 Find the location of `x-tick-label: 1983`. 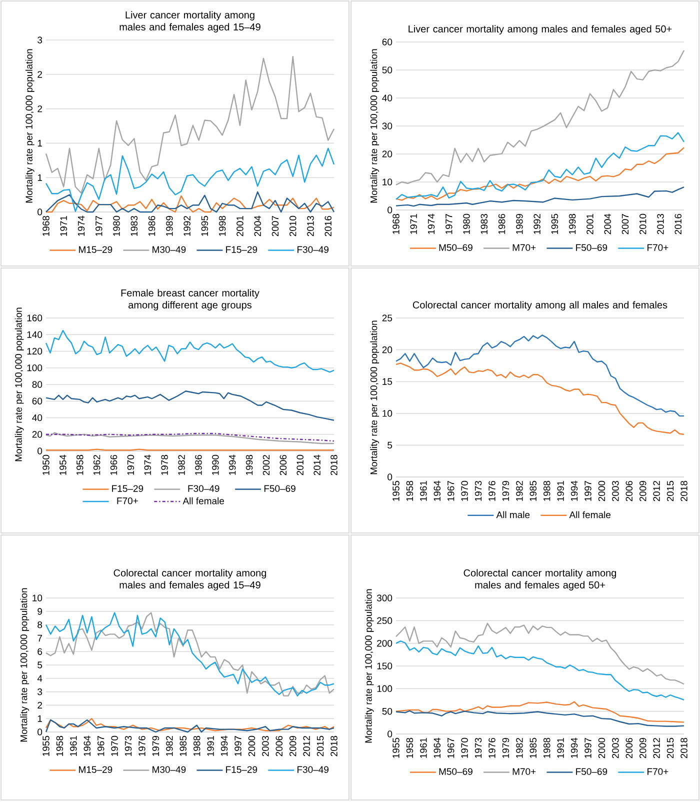

x-tick-label: 1983 is located at coordinates (134, 226).